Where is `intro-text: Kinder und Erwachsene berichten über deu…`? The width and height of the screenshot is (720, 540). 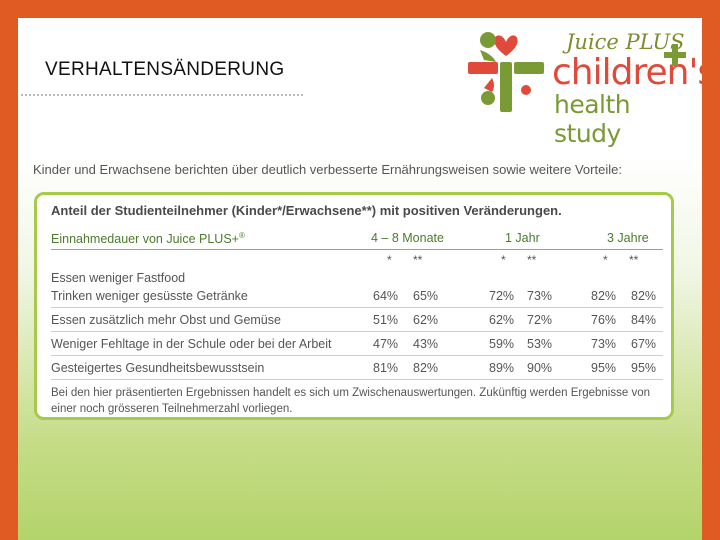 intro-text: Kinder und Erwachsene berichten über deu… is located at coordinates (327, 169).